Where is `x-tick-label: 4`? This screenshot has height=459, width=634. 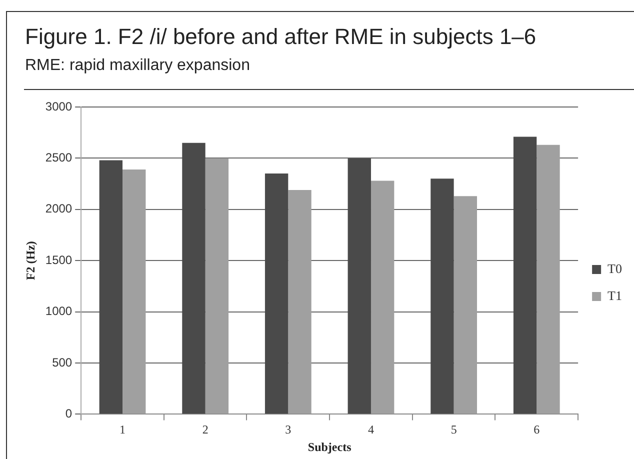 x-tick-label: 4 is located at coordinates (371, 429).